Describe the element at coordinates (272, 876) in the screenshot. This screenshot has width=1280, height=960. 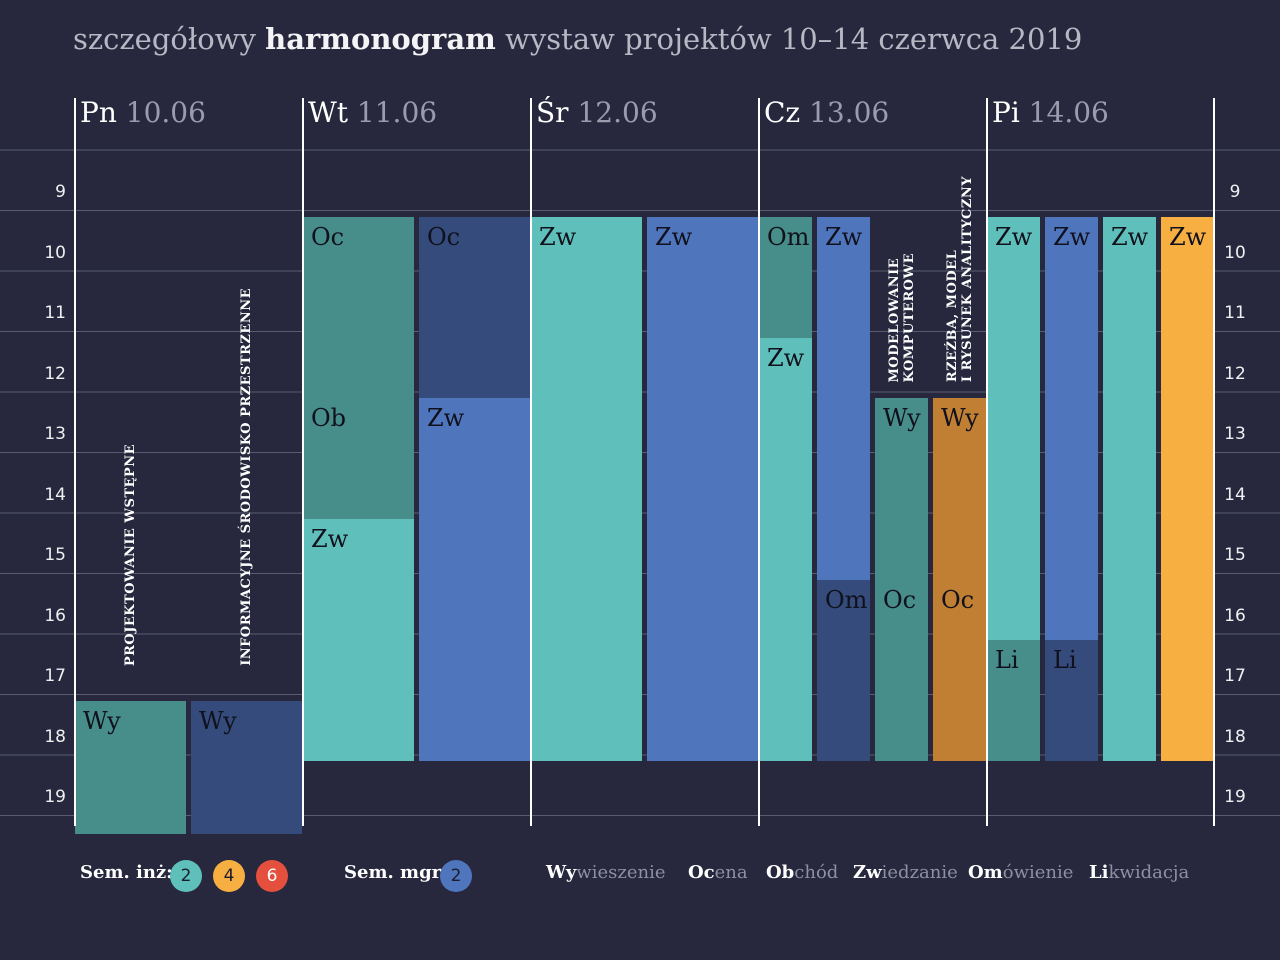
I see `semester-badge: 6` at that location.